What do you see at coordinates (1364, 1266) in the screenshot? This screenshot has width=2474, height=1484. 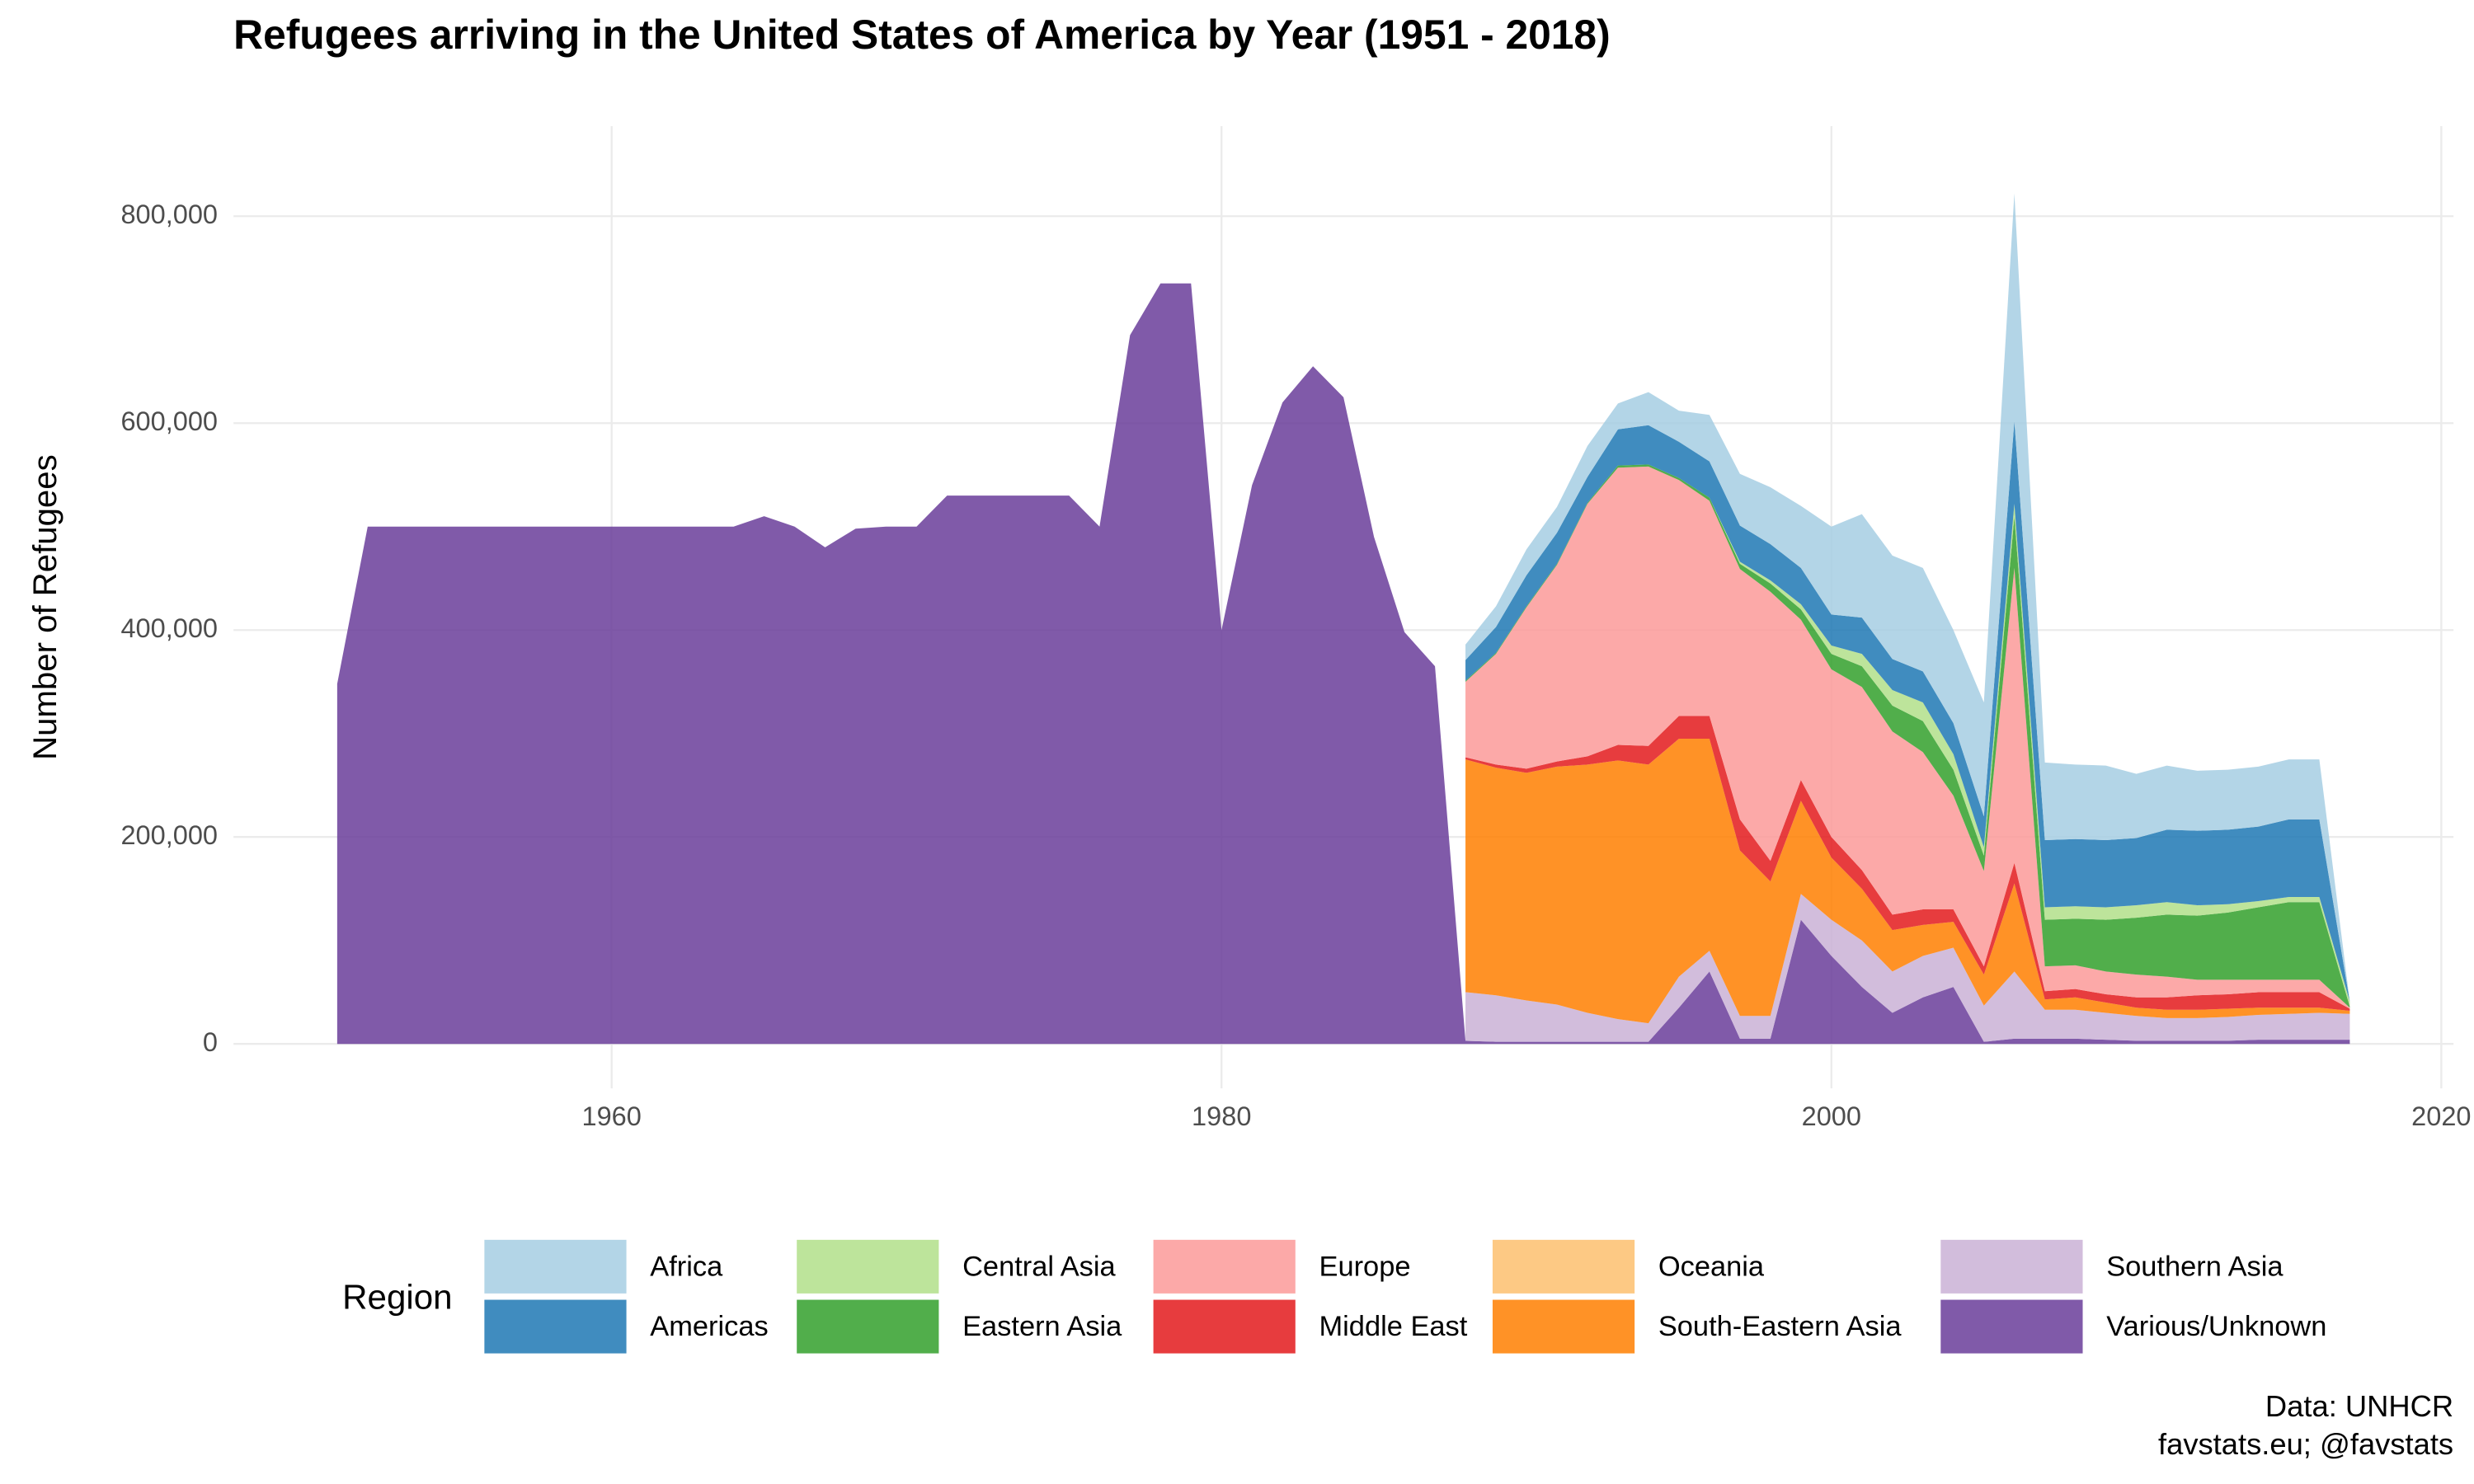 I see `legend-label: Europe` at bounding box center [1364, 1266].